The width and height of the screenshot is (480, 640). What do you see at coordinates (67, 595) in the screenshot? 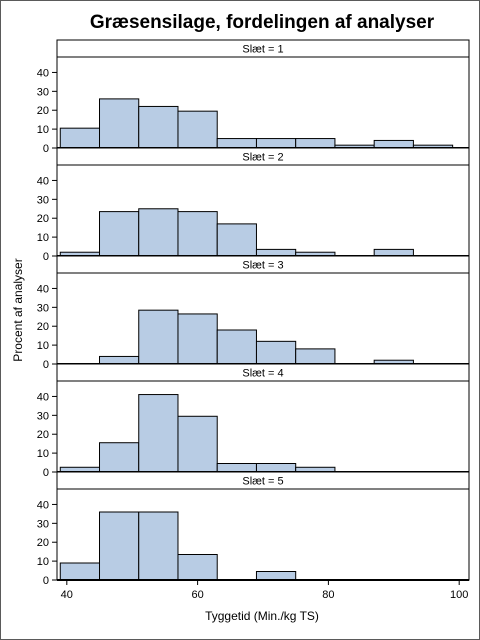
I see `x-tick-label: 40` at bounding box center [67, 595].